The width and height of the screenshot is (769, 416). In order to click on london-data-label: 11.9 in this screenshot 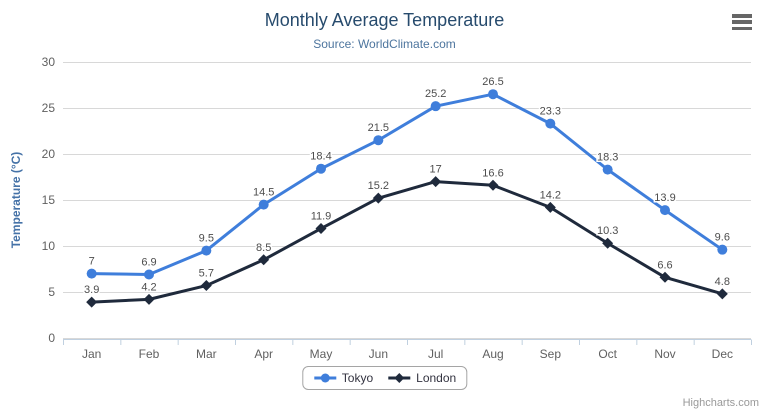, I will do `click(321, 217)`.